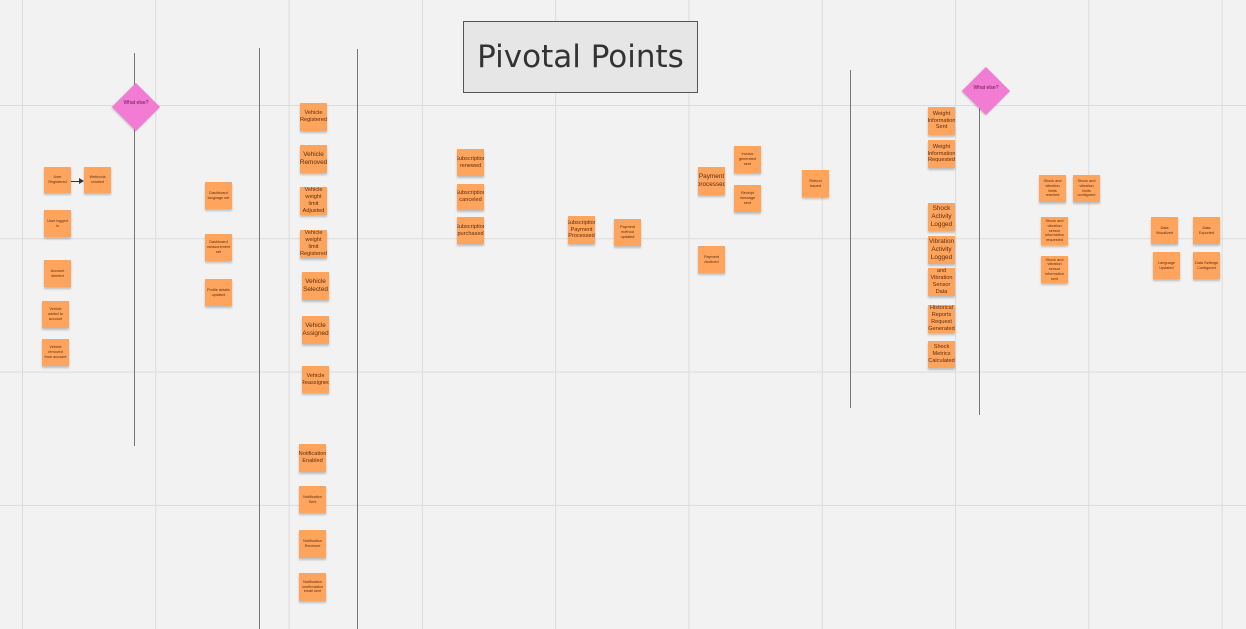 The height and width of the screenshot is (629, 1246). I want to click on sticky-note: Vehicle Assigned, so click(315, 330).